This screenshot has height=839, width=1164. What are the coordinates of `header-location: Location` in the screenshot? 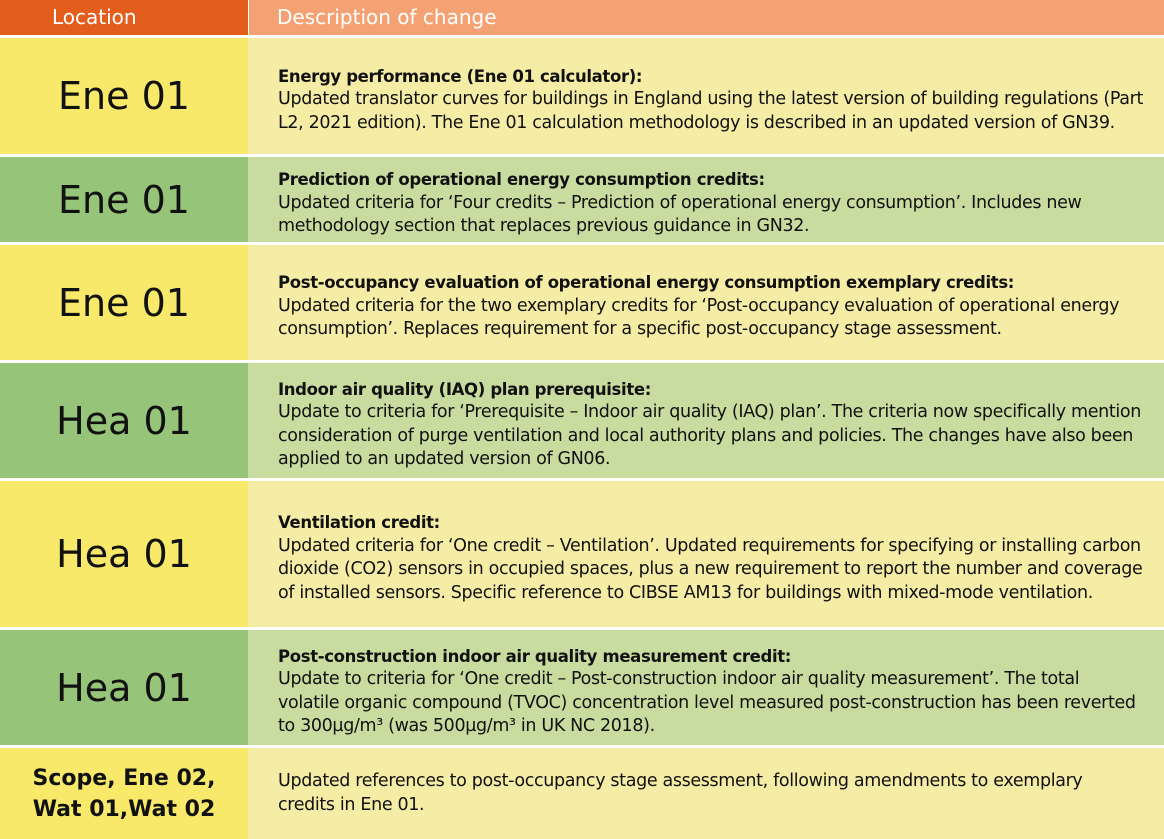 It's located at (124, 17).